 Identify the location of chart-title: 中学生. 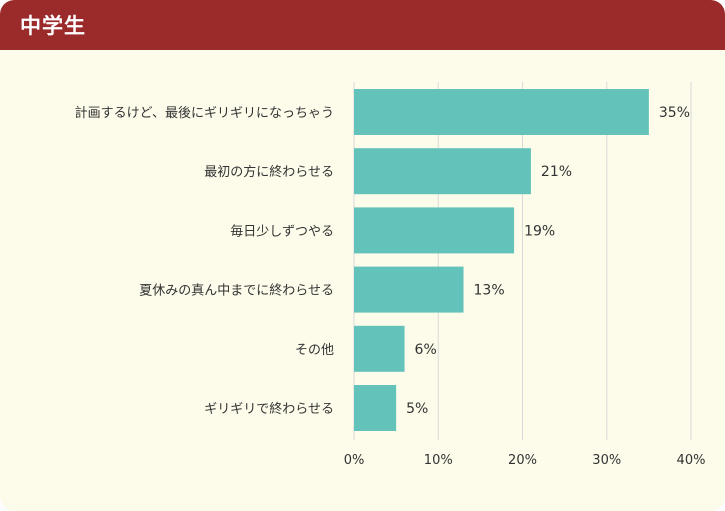
(53, 26).